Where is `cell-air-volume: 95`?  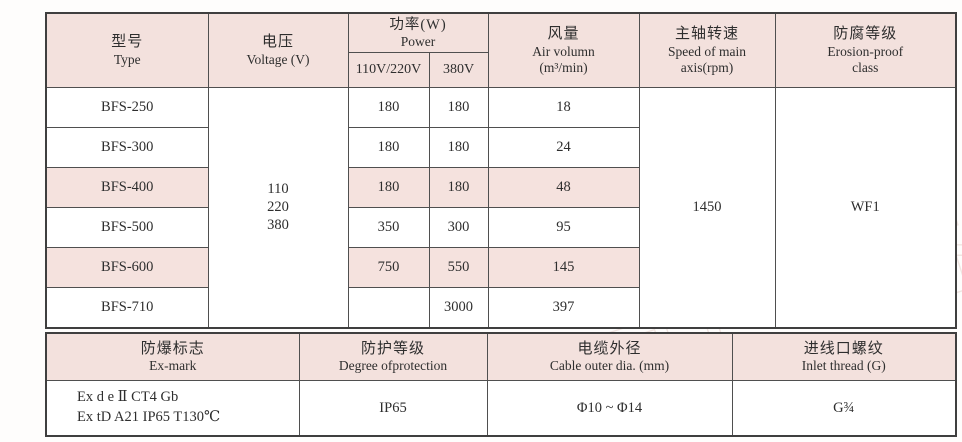
cell-air-volume: 95 is located at coordinates (563, 228).